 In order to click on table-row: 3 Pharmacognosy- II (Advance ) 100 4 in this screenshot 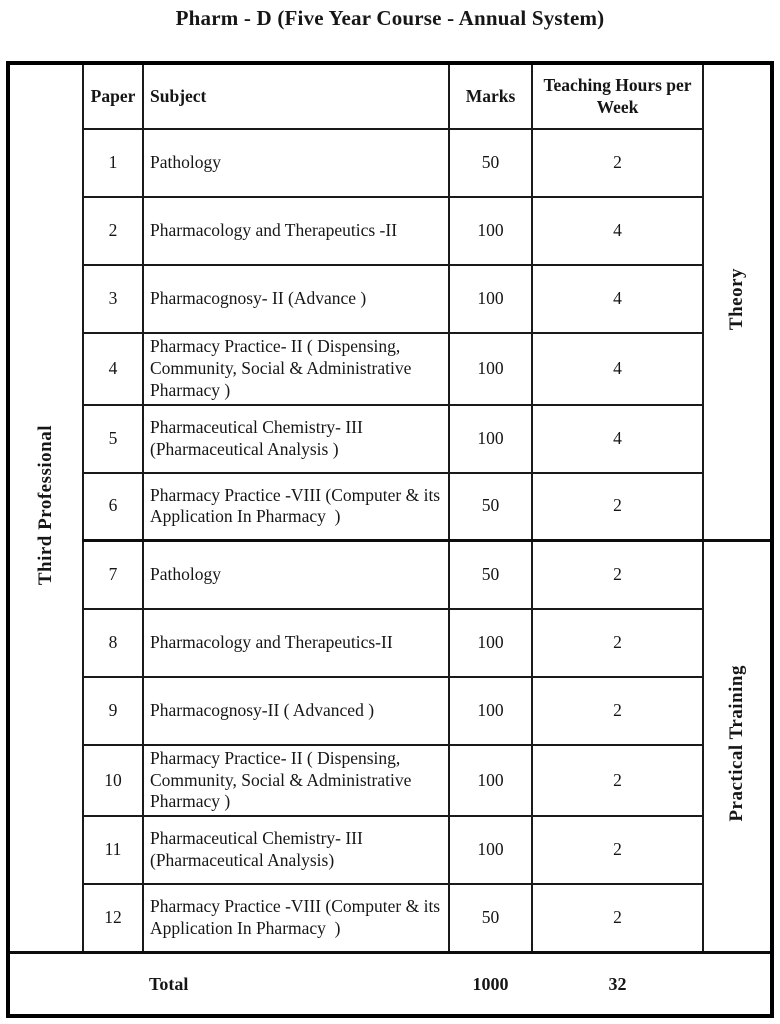, I will do `click(390, 299)`.